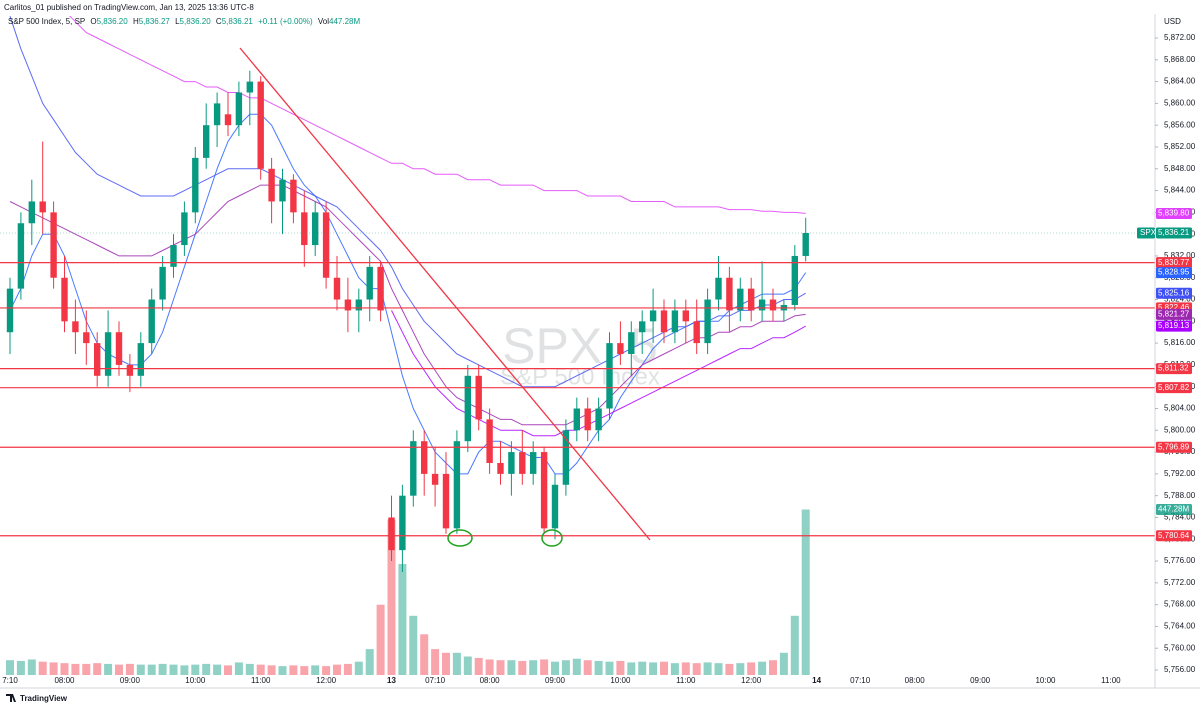  Describe the element at coordinates (44, 698) in the screenshot. I see `footer-brand: TradingView` at that location.